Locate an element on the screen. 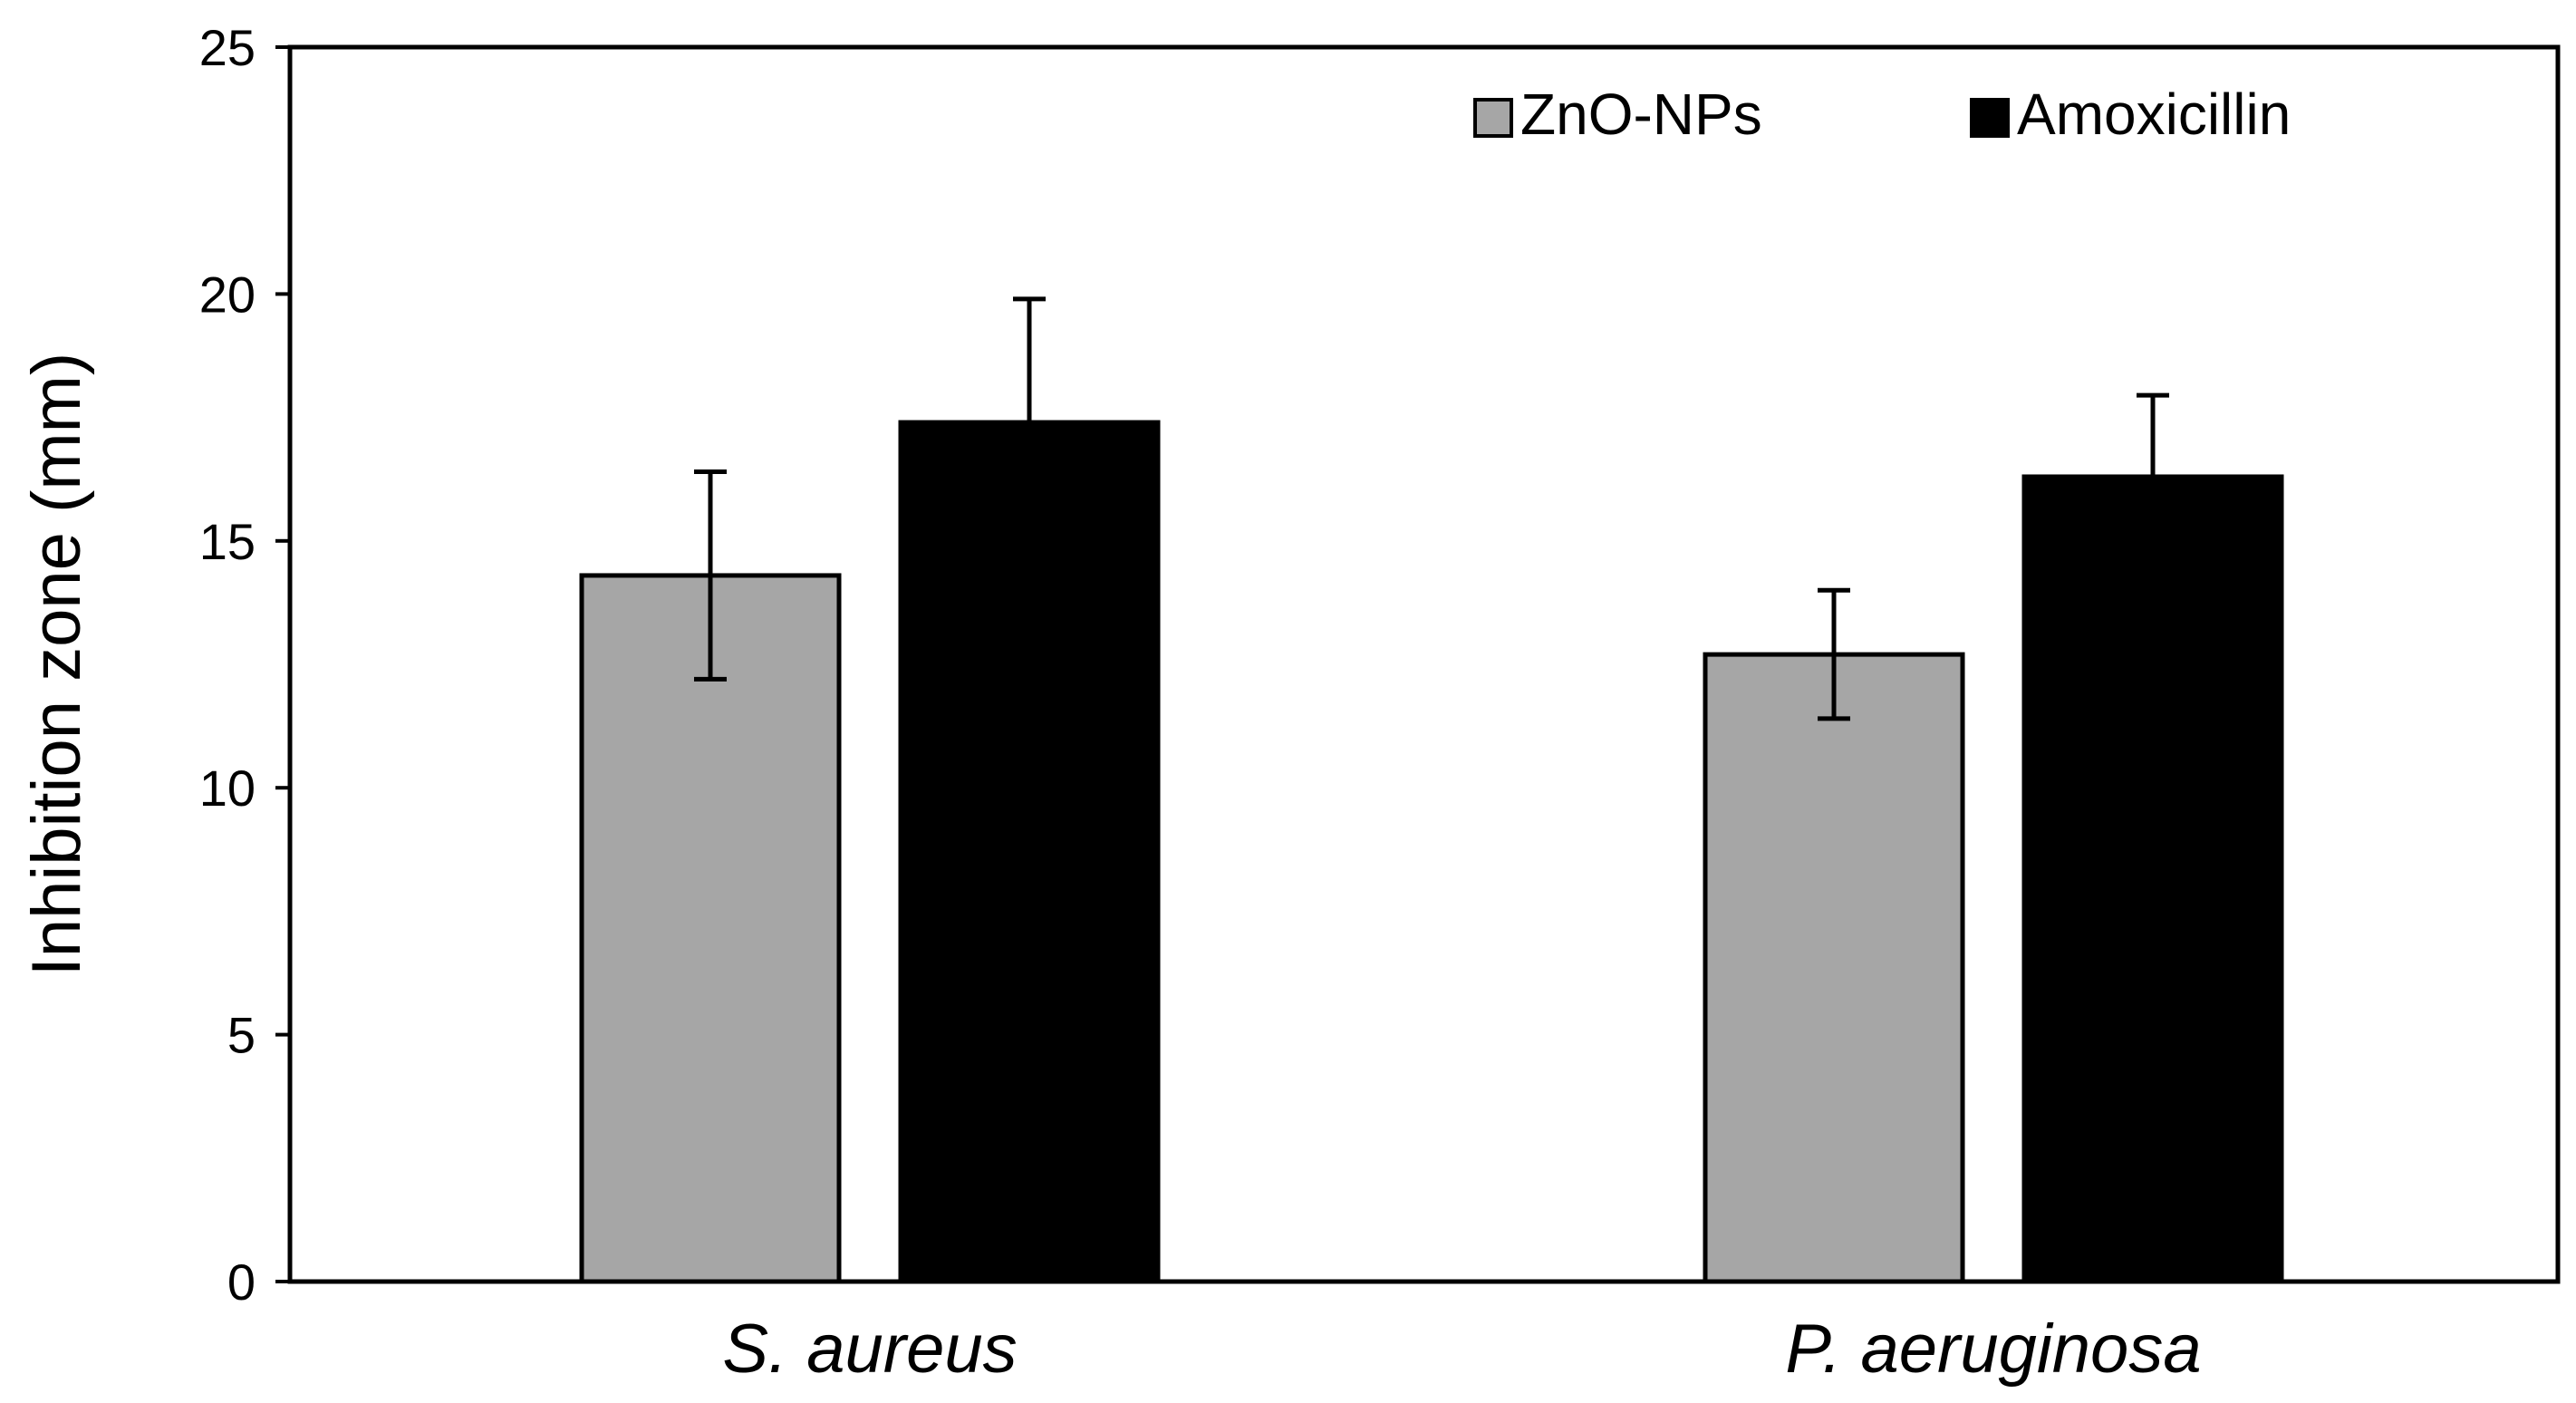 This screenshot has height=1403, width=2576. y-axis: 0 5 10 15 20 25 is located at coordinates (244, 665).